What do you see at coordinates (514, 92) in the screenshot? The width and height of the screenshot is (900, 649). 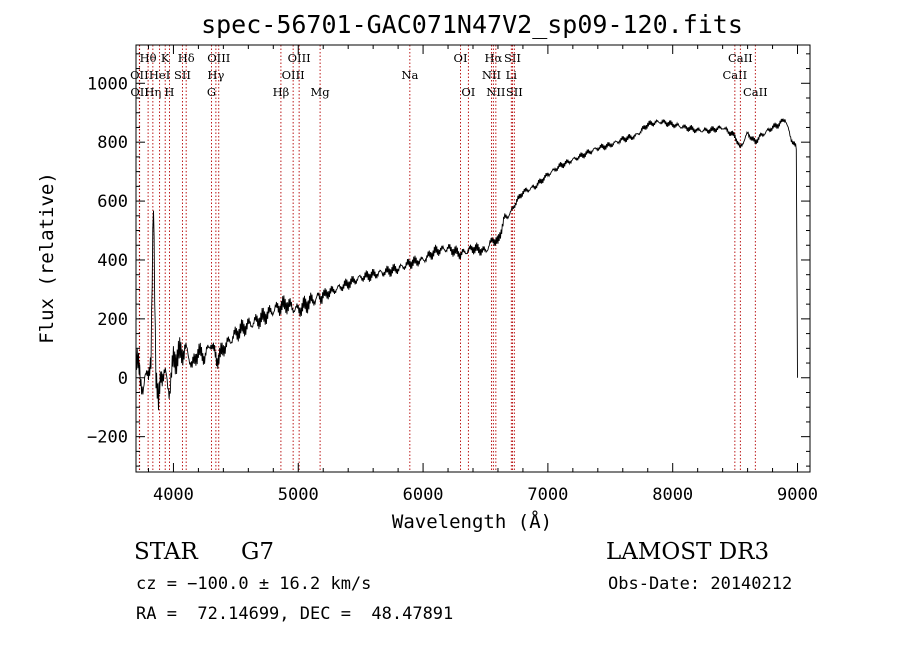 I see `line-label-24: SII` at bounding box center [514, 92].